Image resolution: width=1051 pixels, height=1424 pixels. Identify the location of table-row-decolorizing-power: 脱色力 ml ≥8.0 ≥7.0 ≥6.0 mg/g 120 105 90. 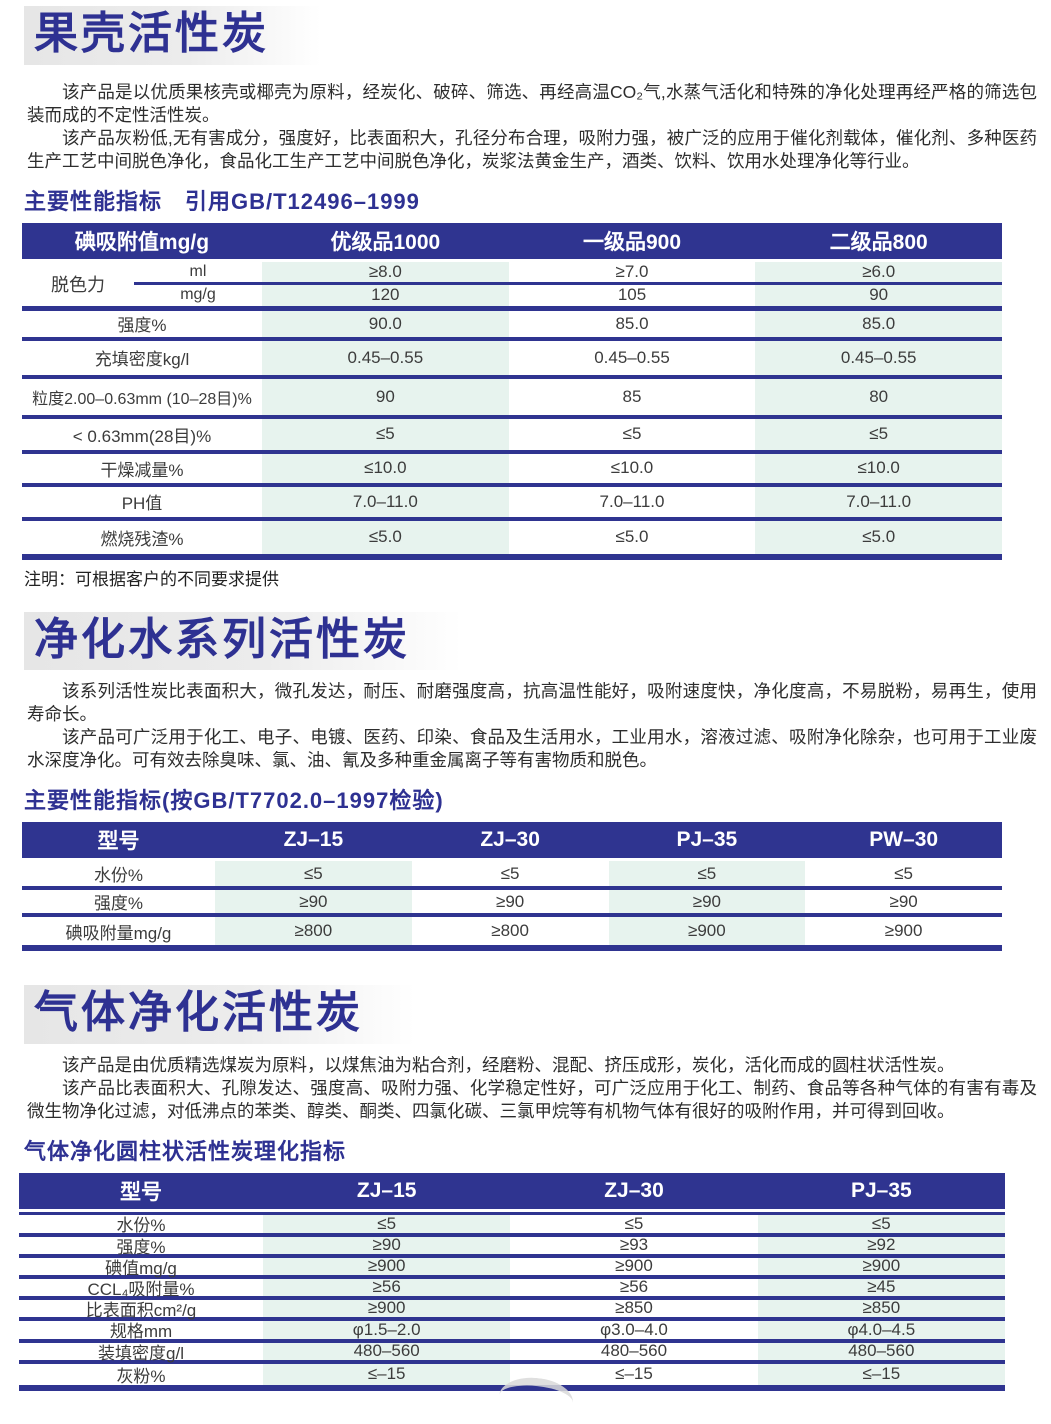
(512, 286).